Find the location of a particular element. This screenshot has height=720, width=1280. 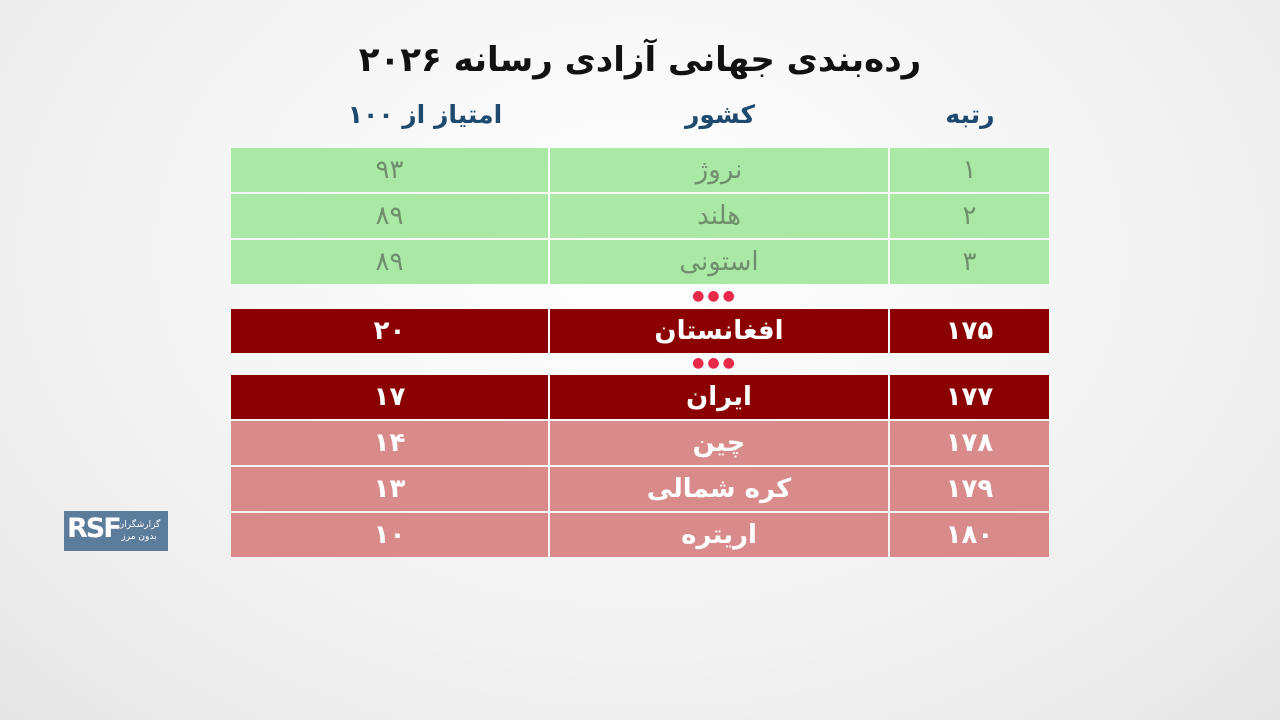

table-cell: ۱۷۷ is located at coordinates (969, 397).